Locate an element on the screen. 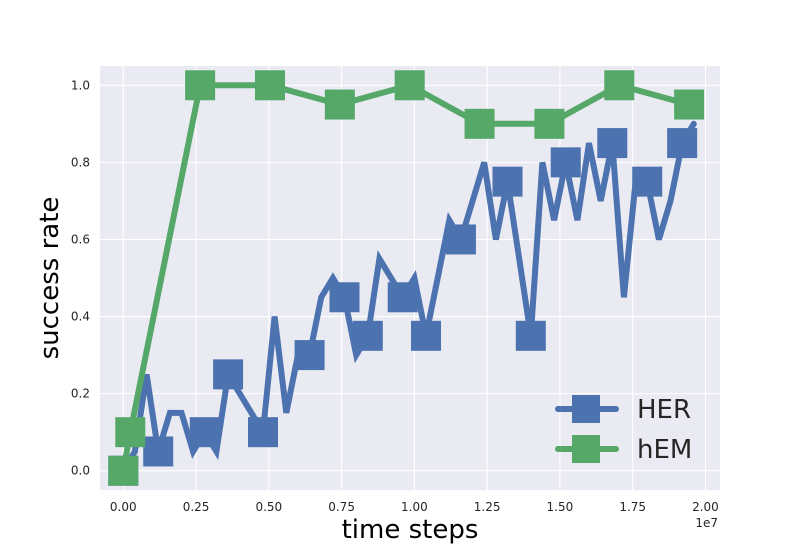 This screenshot has width=800, height=550. x-tick-label: 1.00 is located at coordinates (414, 507).